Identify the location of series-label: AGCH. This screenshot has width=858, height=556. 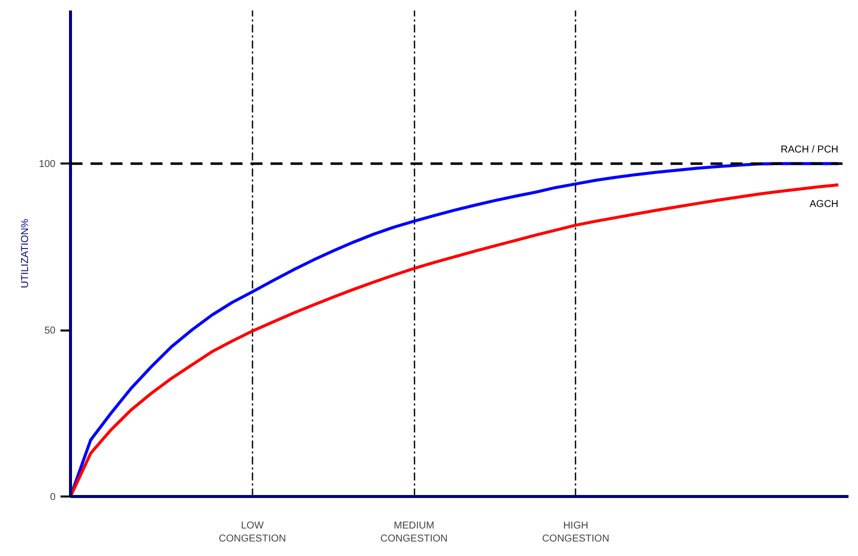
(824, 204).